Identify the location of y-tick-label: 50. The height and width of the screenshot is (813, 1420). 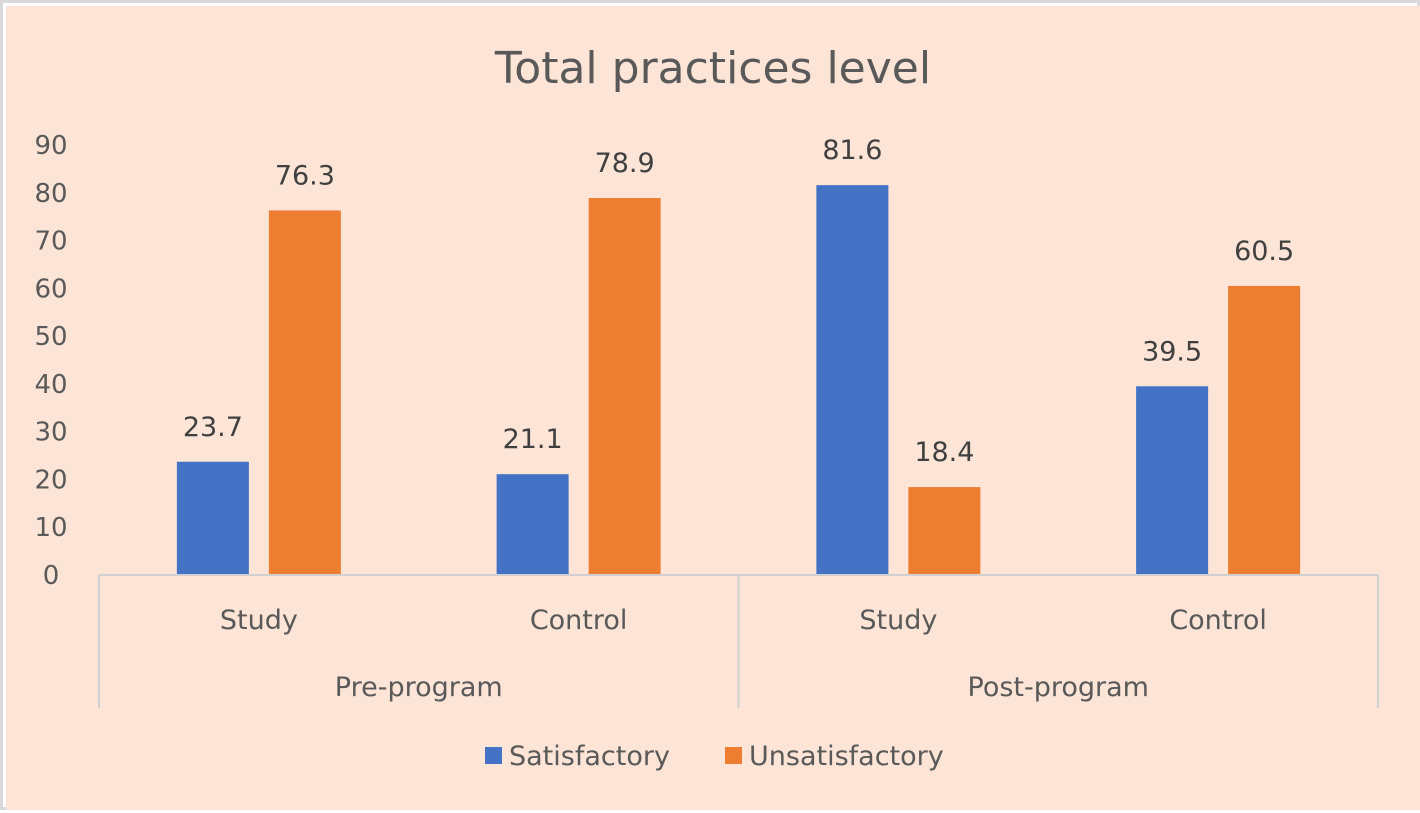
(50, 337).